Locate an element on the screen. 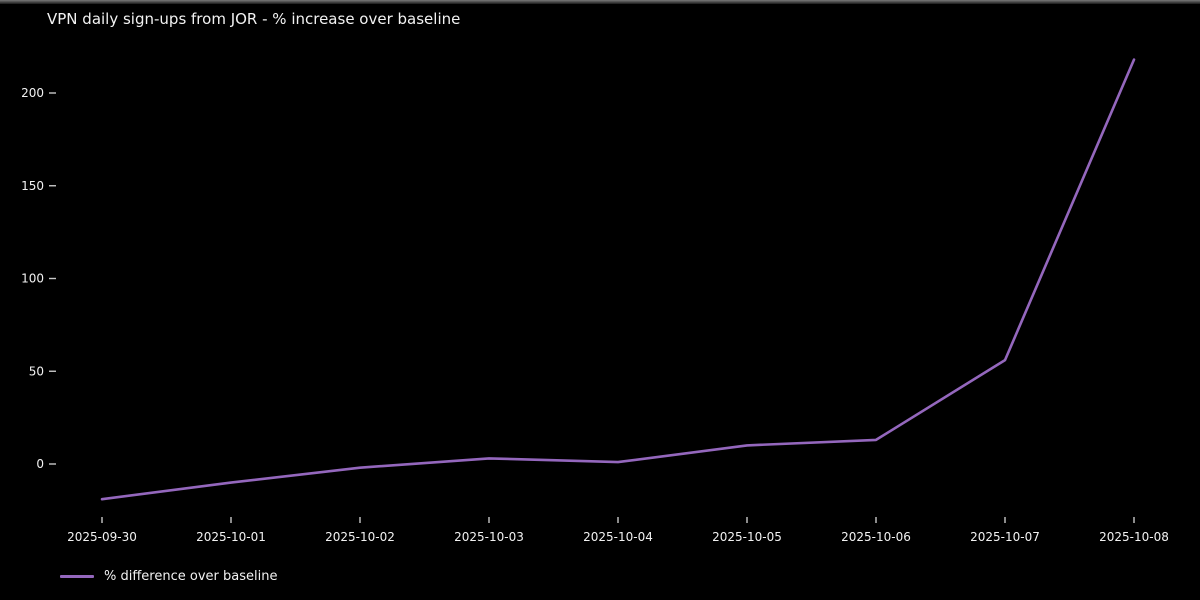  y-axis-tick-label: 150 is located at coordinates (32, 186).